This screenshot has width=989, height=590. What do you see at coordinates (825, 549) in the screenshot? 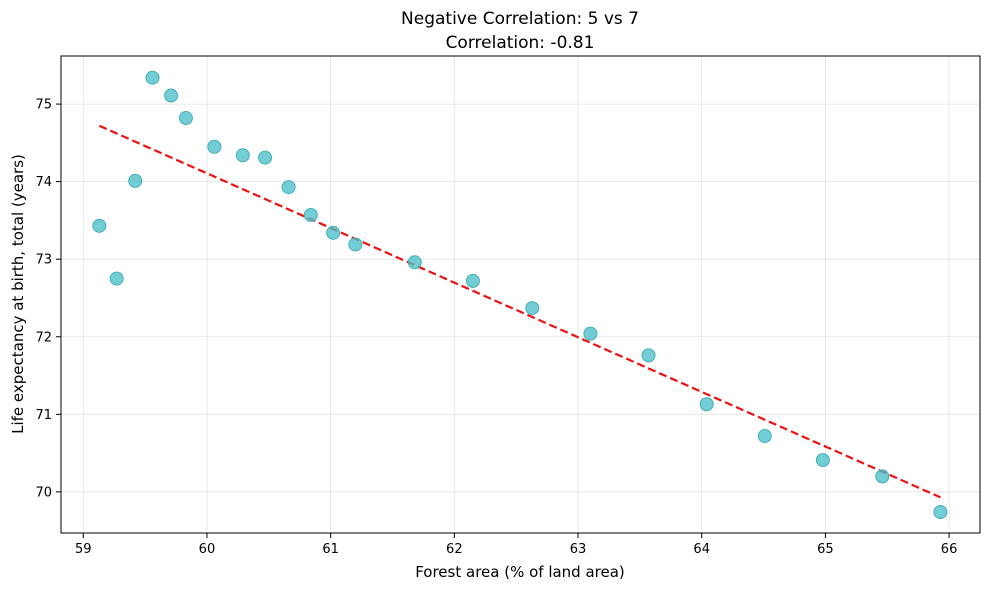
I see `x-tick-label: 65` at bounding box center [825, 549].